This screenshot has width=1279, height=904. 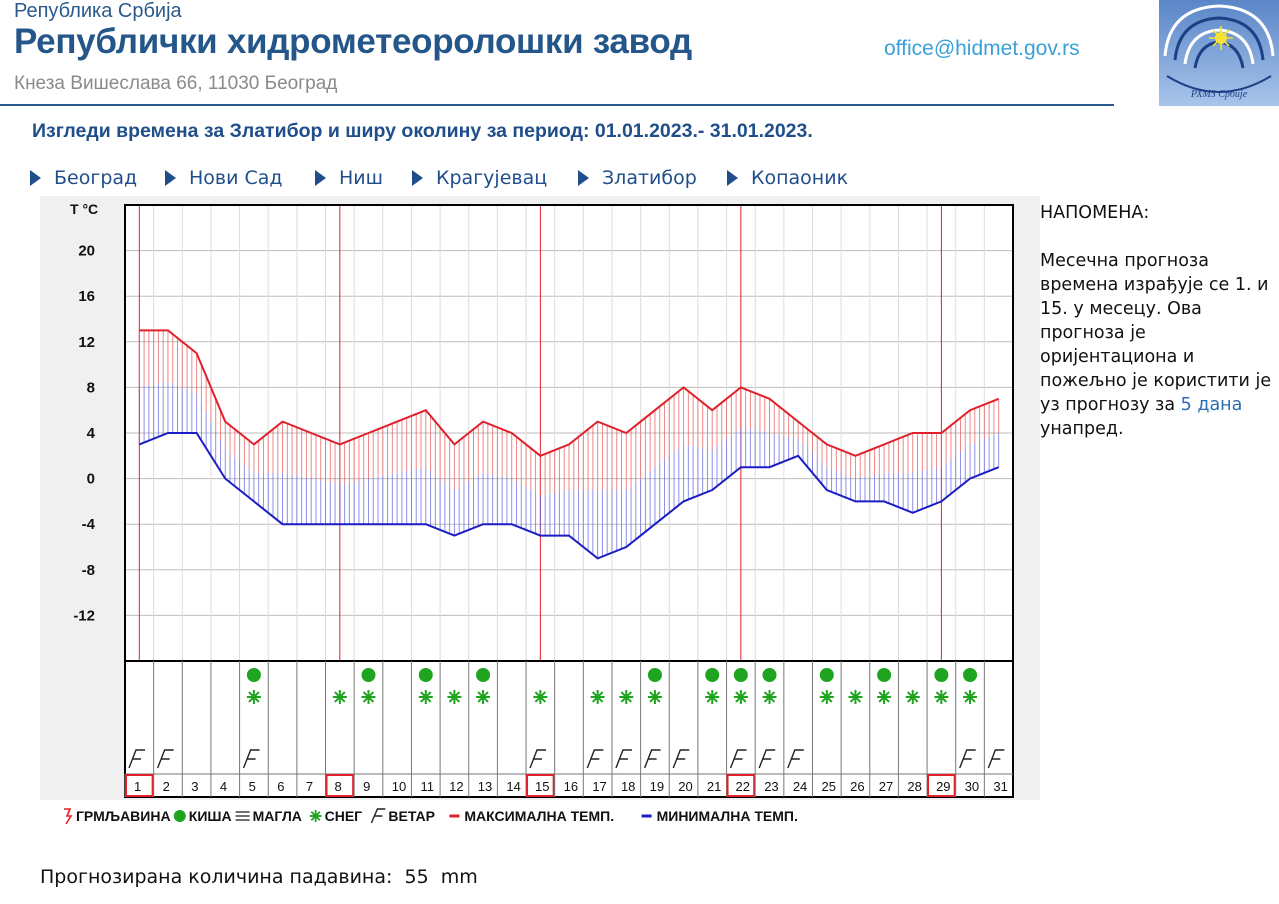 I want to click on x-tick-label: 14, so click(x=513, y=786).